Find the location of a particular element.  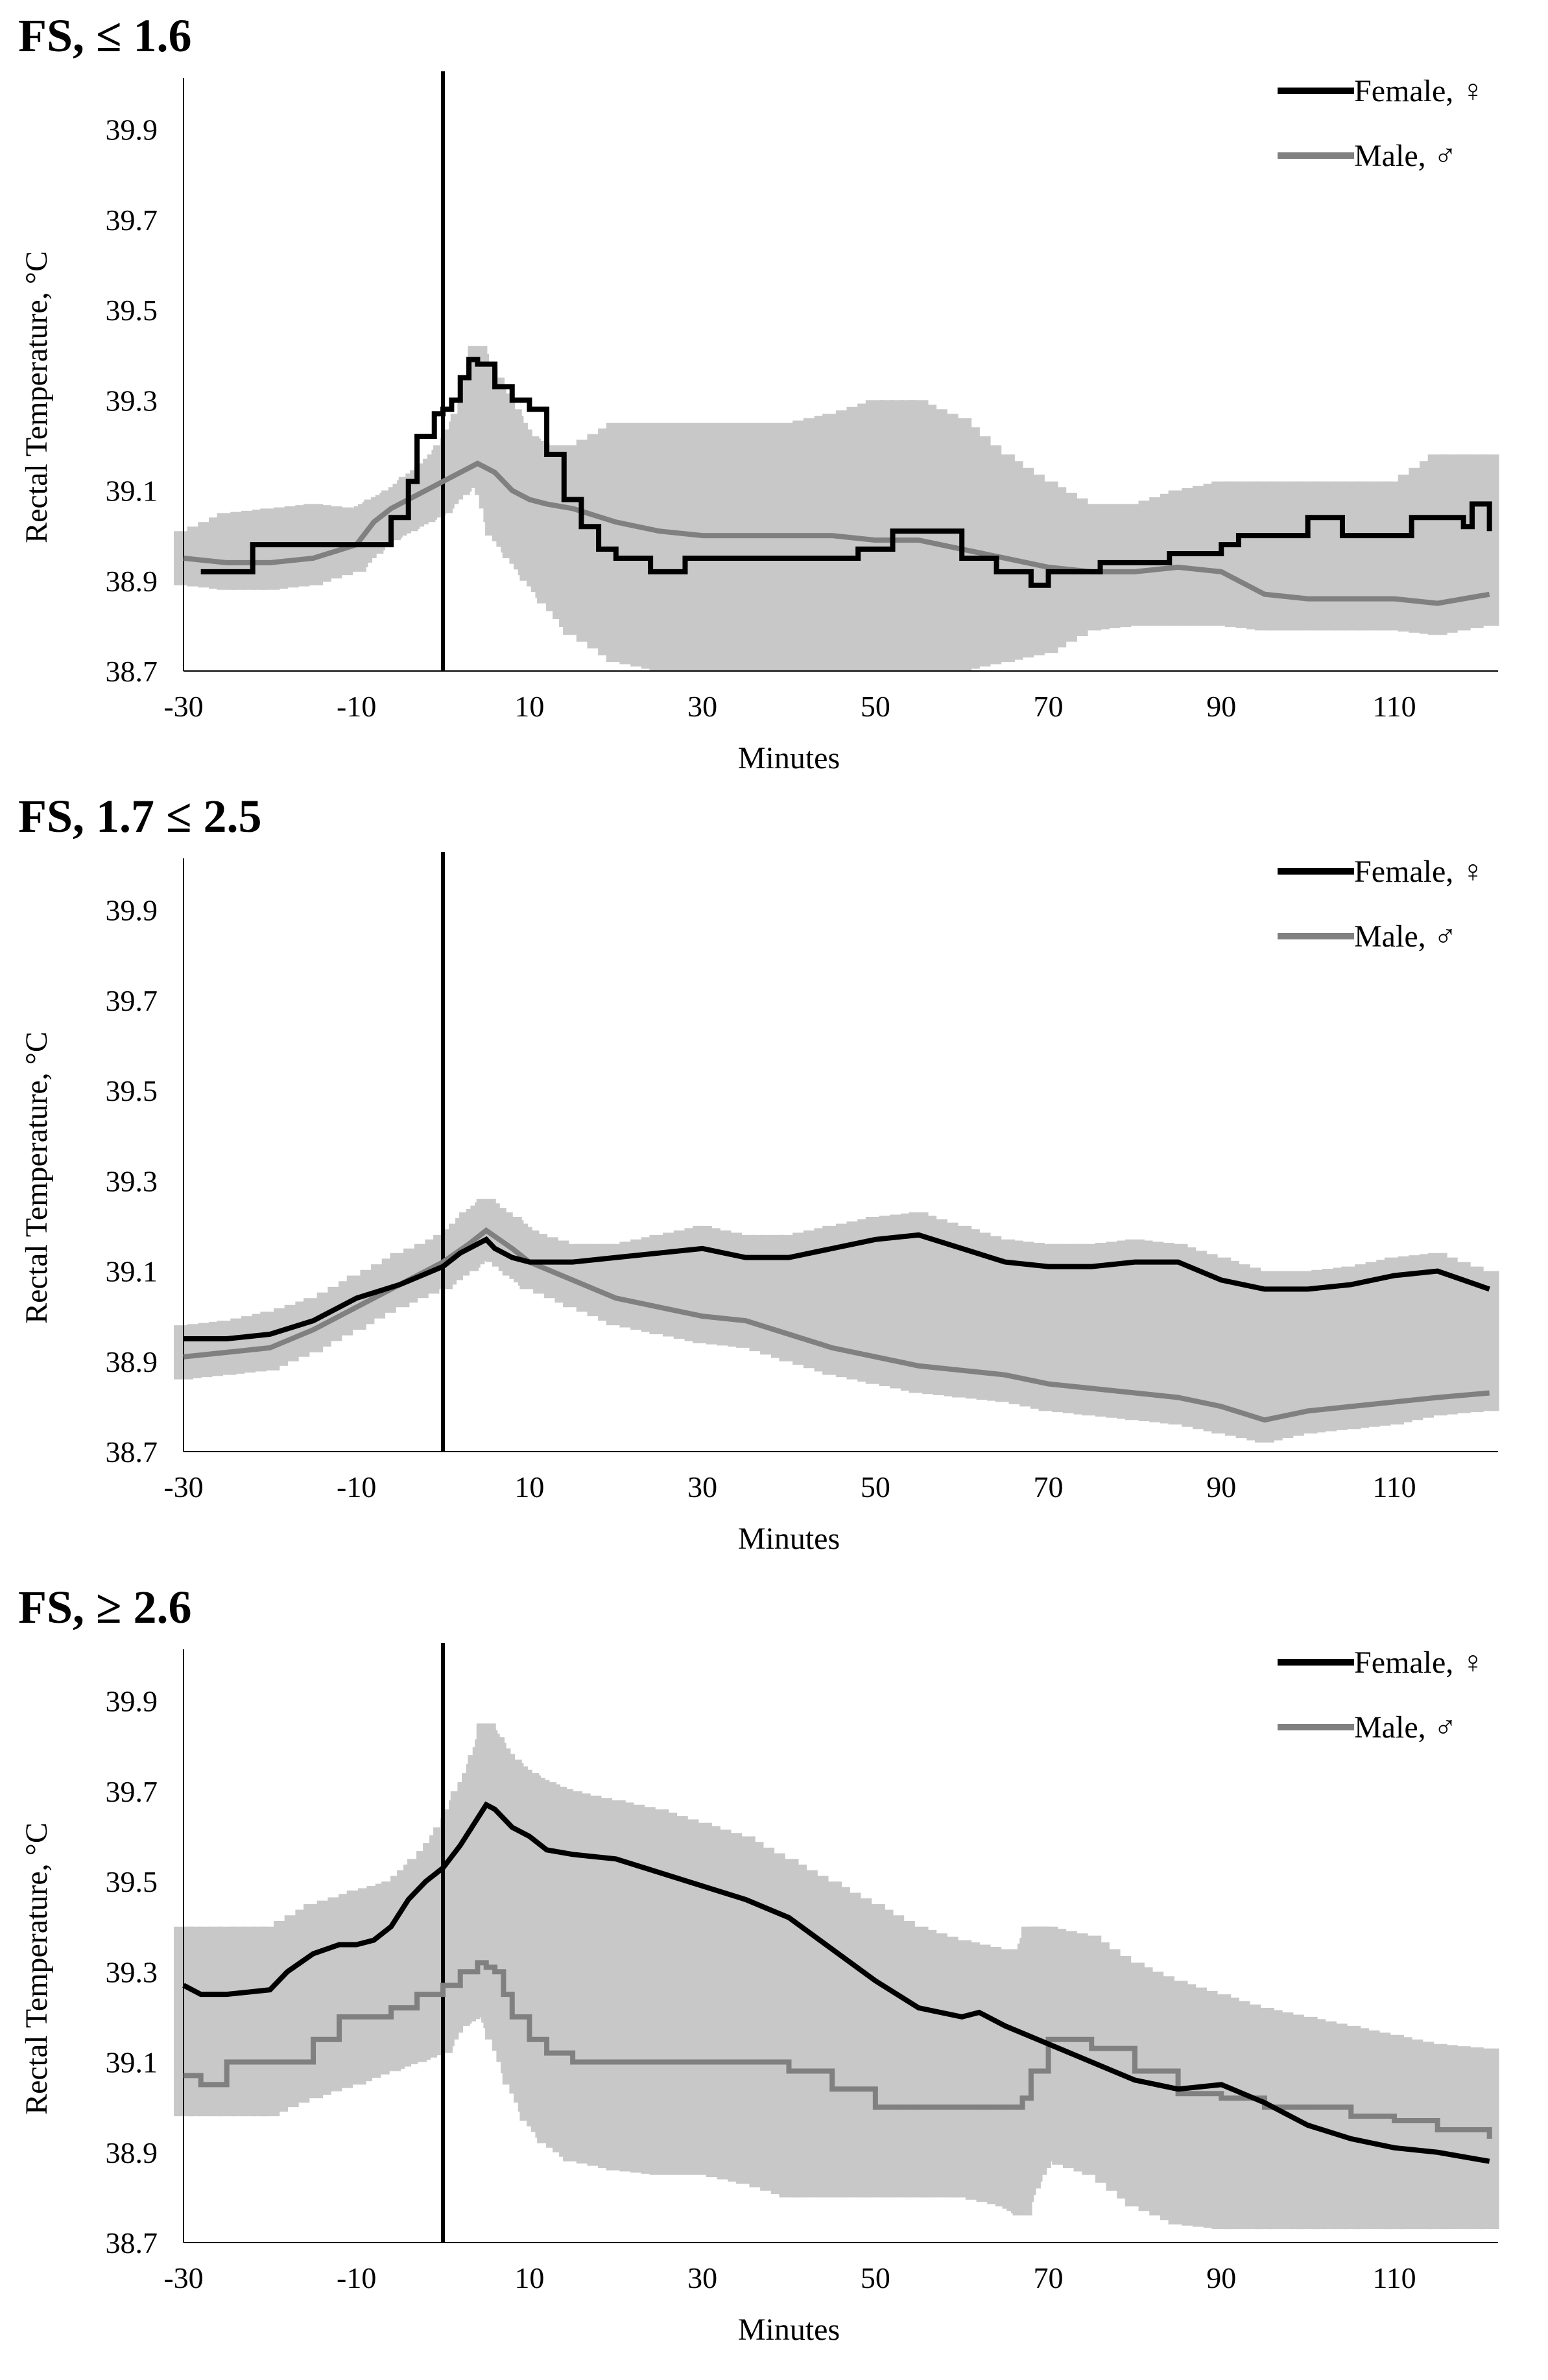

panel-title: FS, ≤ 1.6 is located at coordinates (105, 36).